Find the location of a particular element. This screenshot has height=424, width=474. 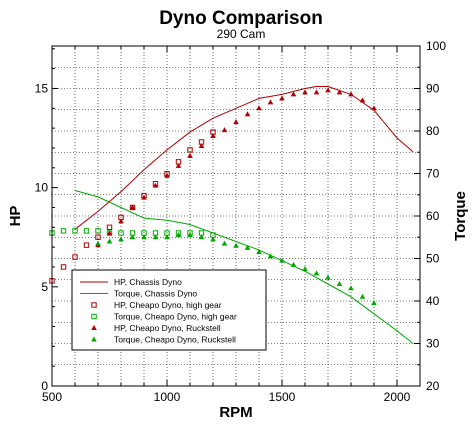

y-axis-label-left: HP is located at coordinates (15, 216).